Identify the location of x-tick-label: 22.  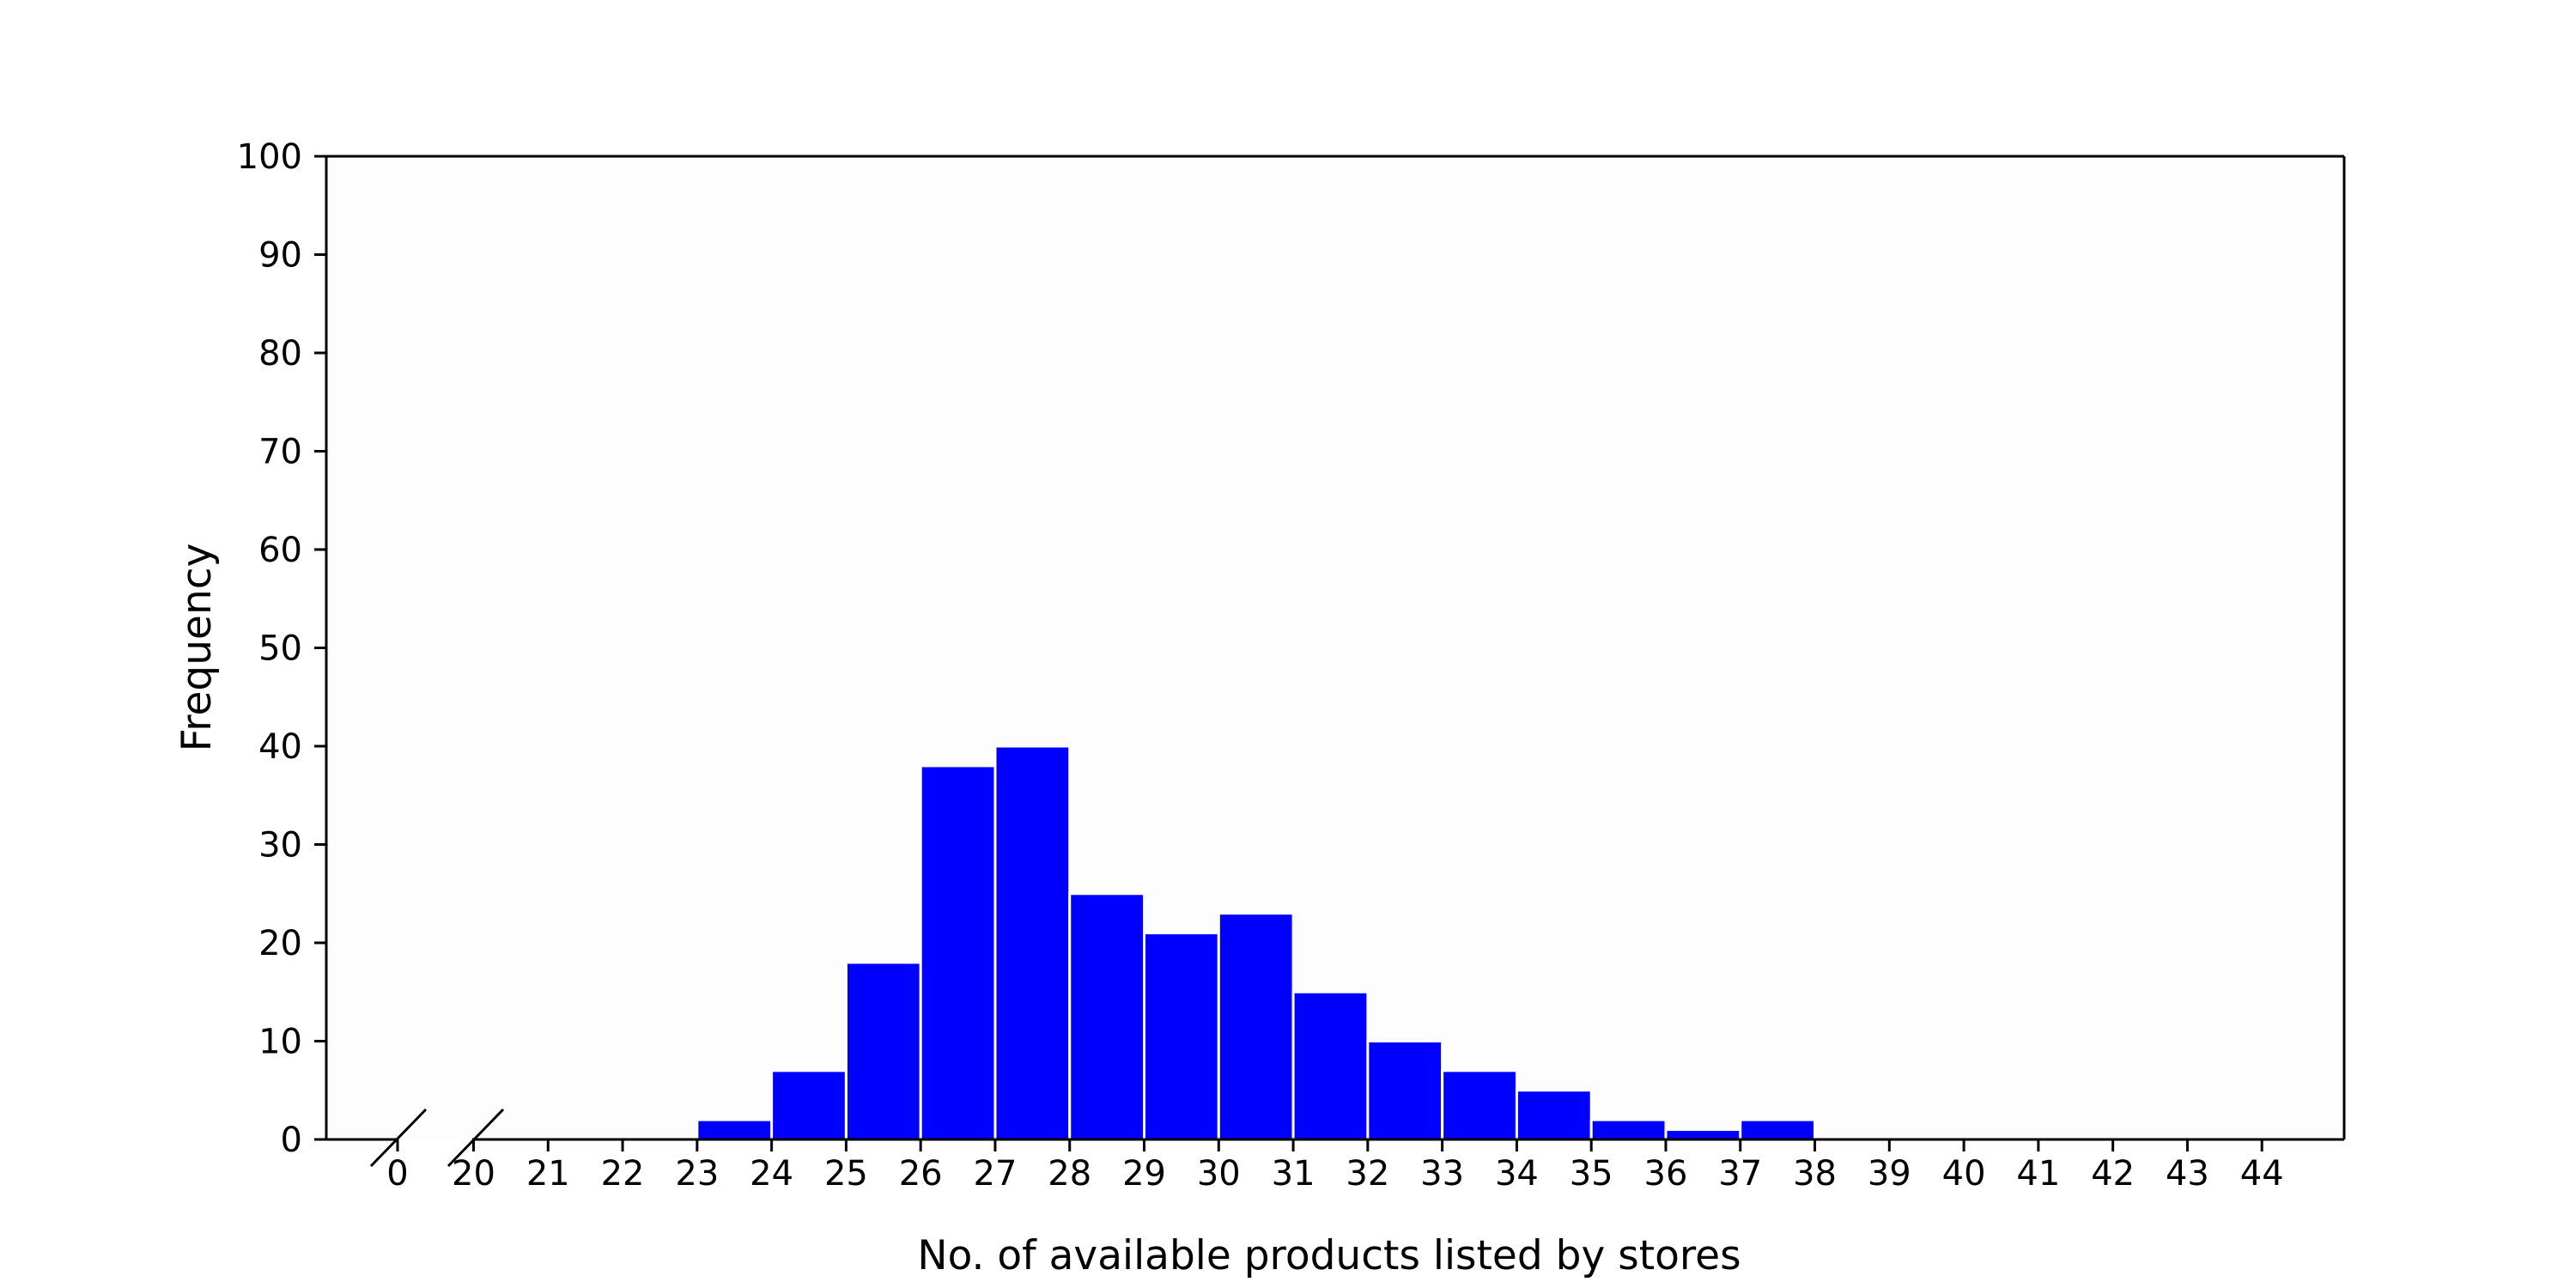
(623, 1174).